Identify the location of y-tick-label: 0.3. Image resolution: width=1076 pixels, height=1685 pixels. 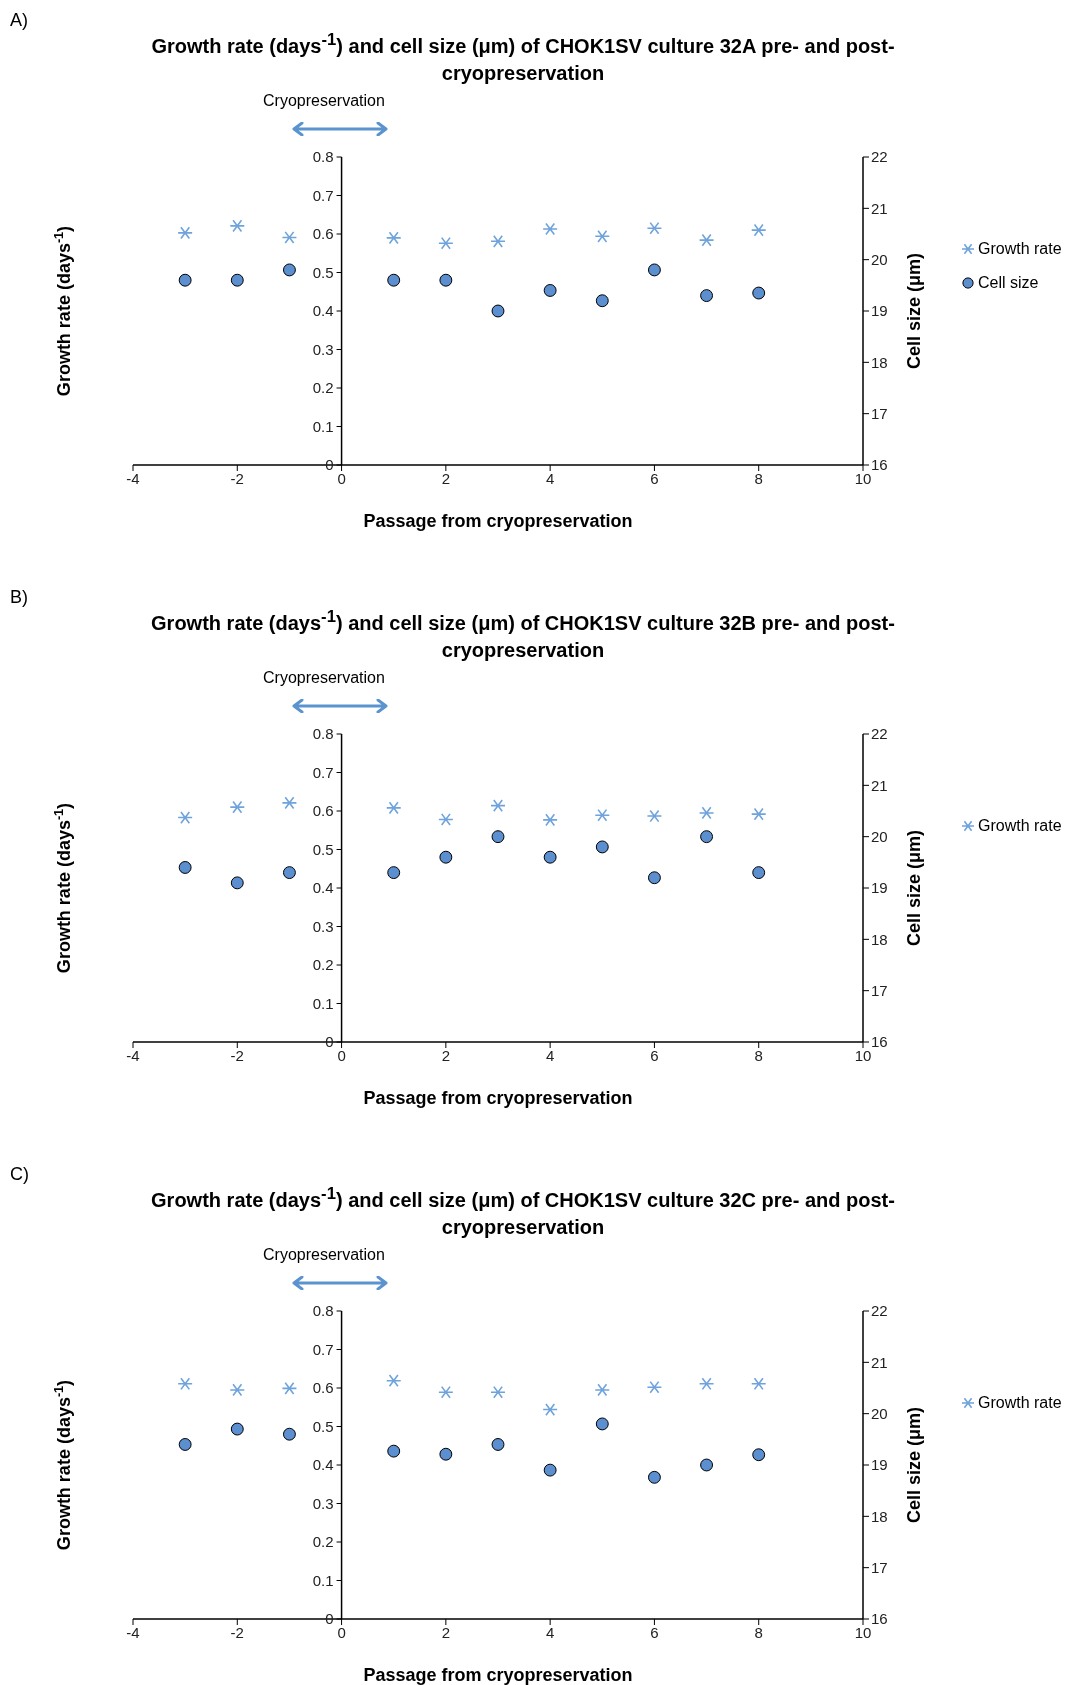
(323, 1503).